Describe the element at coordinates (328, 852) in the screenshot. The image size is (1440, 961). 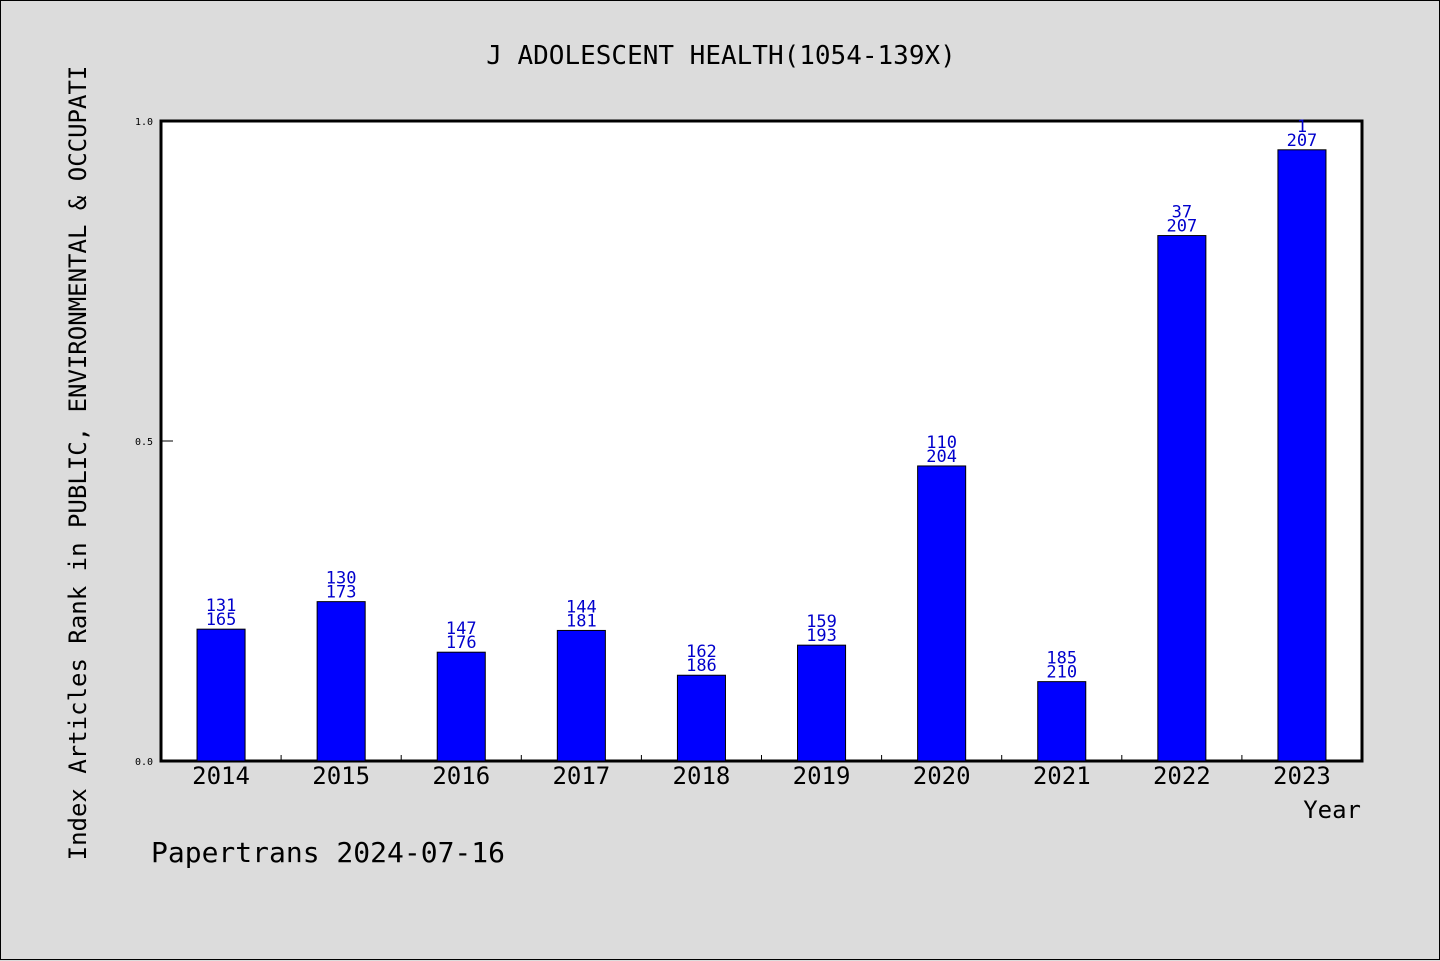
I see `footer-watermark: Papertrans 2024-07-16` at that location.